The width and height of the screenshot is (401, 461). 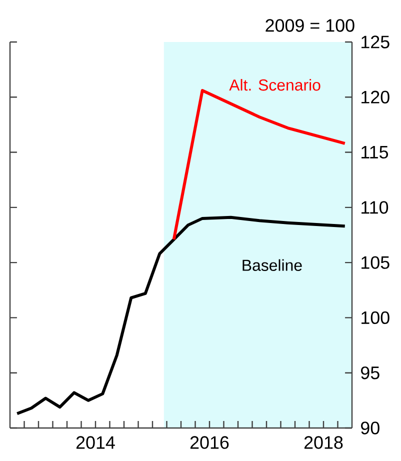 What do you see at coordinates (323, 442) in the screenshot?
I see `x-tick-label: 2018` at bounding box center [323, 442].